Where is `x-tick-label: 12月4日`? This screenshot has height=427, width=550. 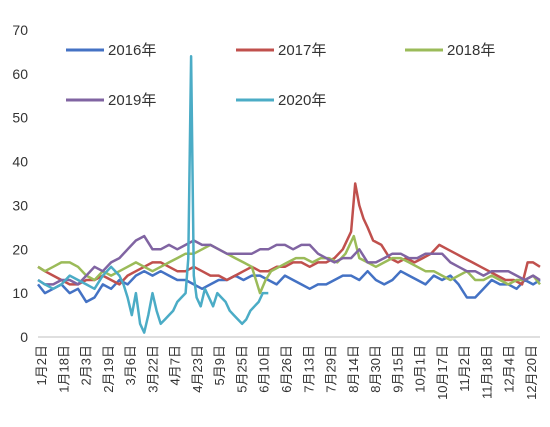
x-tick-label: 12月4日 is located at coordinates (509, 369).